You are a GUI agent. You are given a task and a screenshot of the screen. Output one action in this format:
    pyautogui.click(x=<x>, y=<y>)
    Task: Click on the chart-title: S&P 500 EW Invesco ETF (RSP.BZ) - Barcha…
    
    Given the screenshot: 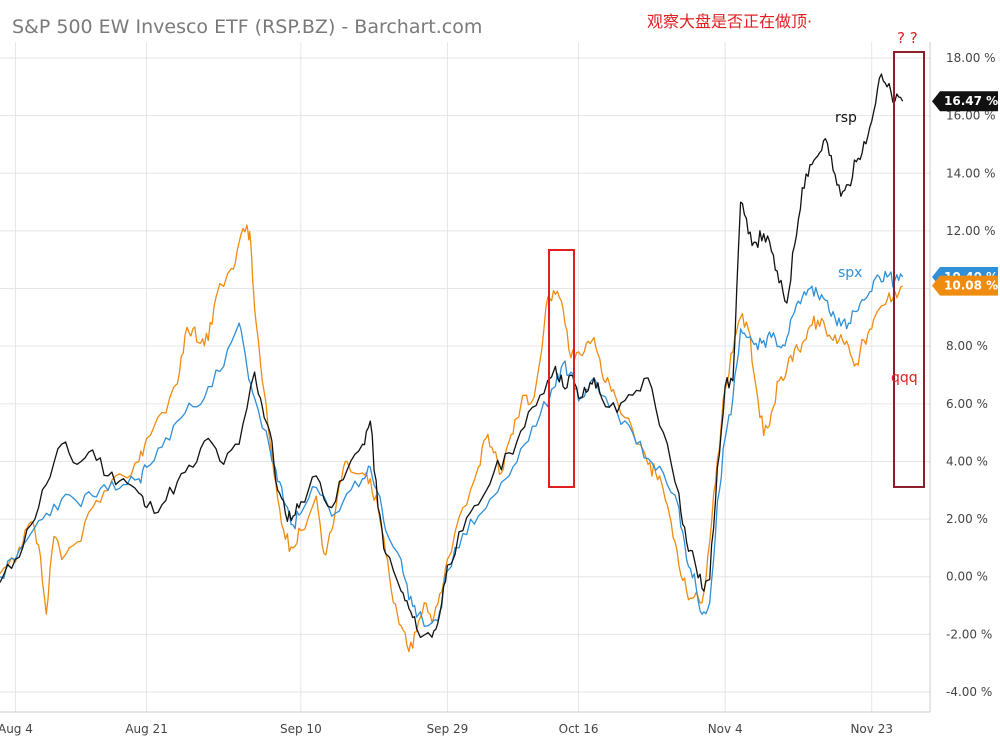 What is the action you would take?
    pyautogui.click(x=247, y=27)
    